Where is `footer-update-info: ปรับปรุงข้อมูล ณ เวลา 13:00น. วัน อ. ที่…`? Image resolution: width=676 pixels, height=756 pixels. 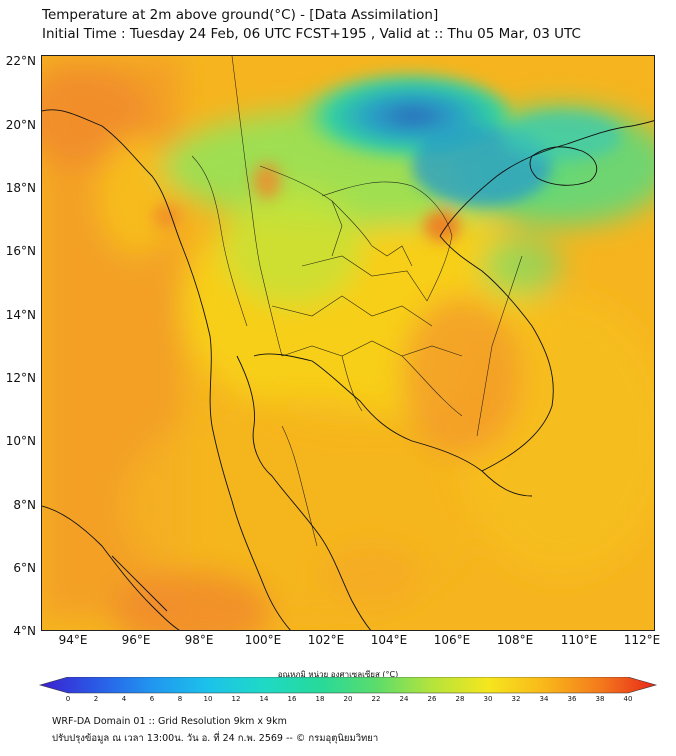 footer-update-info: ปรับปรุงข้อมูล ณ เวลา 13:00น. วัน อ. ที่… is located at coordinates (215, 738).